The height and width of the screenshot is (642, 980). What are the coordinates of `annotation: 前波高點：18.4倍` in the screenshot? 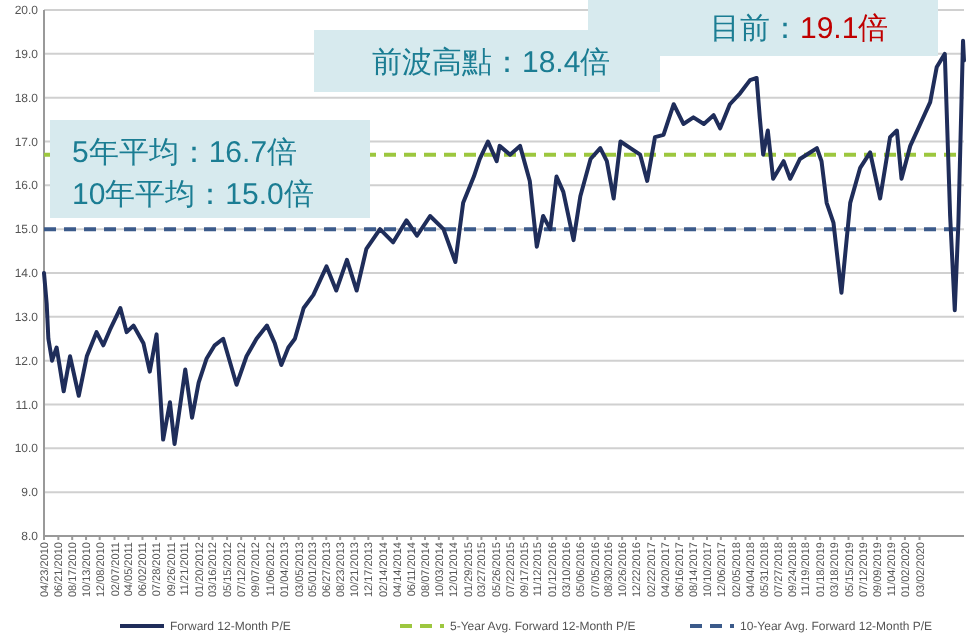 It's located at (491, 63).